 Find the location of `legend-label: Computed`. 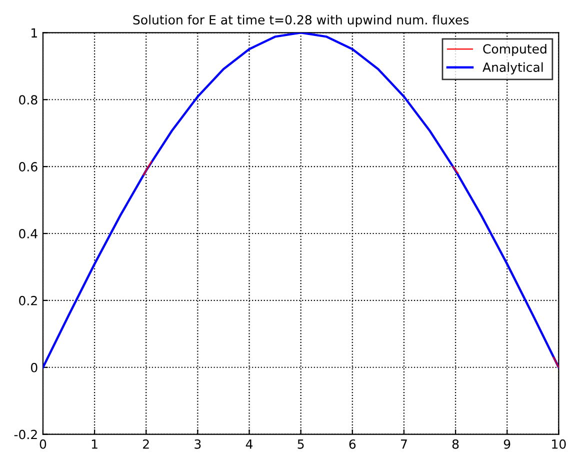

legend-label: Computed is located at coordinates (514, 50).